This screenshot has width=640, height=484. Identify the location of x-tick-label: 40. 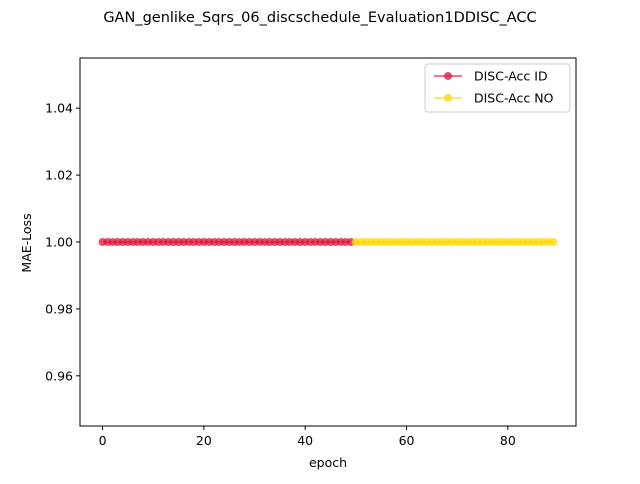
(305, 440).